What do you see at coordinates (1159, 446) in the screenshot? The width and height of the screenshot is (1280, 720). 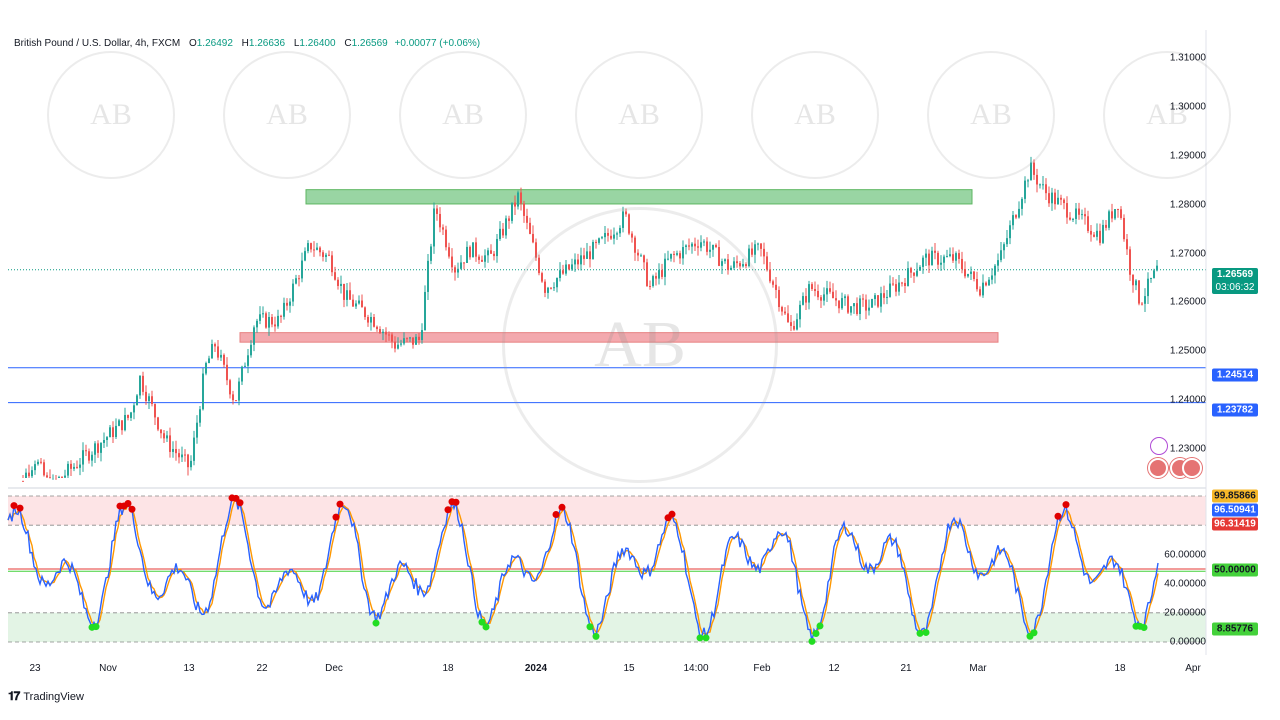 I see `flash-event-icon` at bounding box center [1159, 446].